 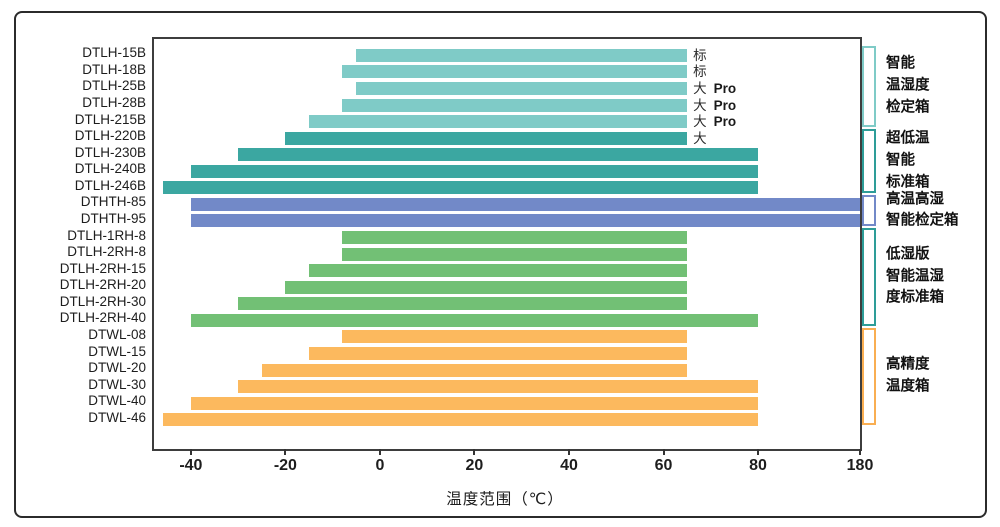 I want to click on group-label-line: 检定箱, so click(x=908, y=107).